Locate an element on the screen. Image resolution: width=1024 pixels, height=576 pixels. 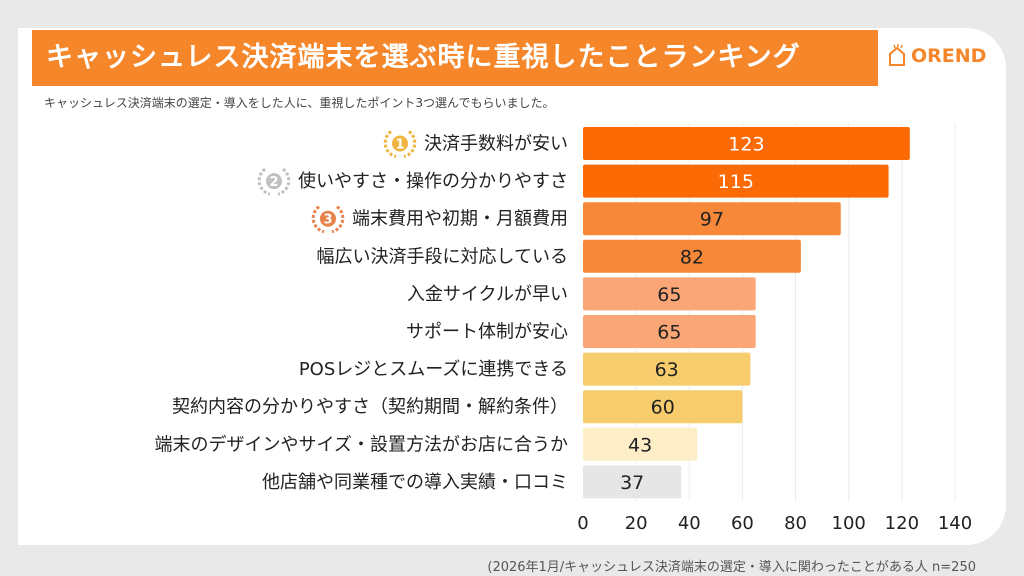
x-tick-label: 60 is located at coordinates (742, 523).